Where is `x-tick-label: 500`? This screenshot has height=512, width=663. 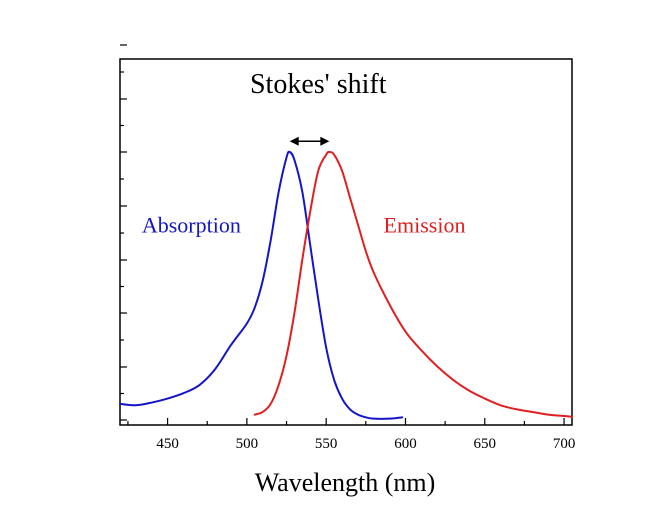
x-tick-label: 500 is located at coordinates (247, 444).